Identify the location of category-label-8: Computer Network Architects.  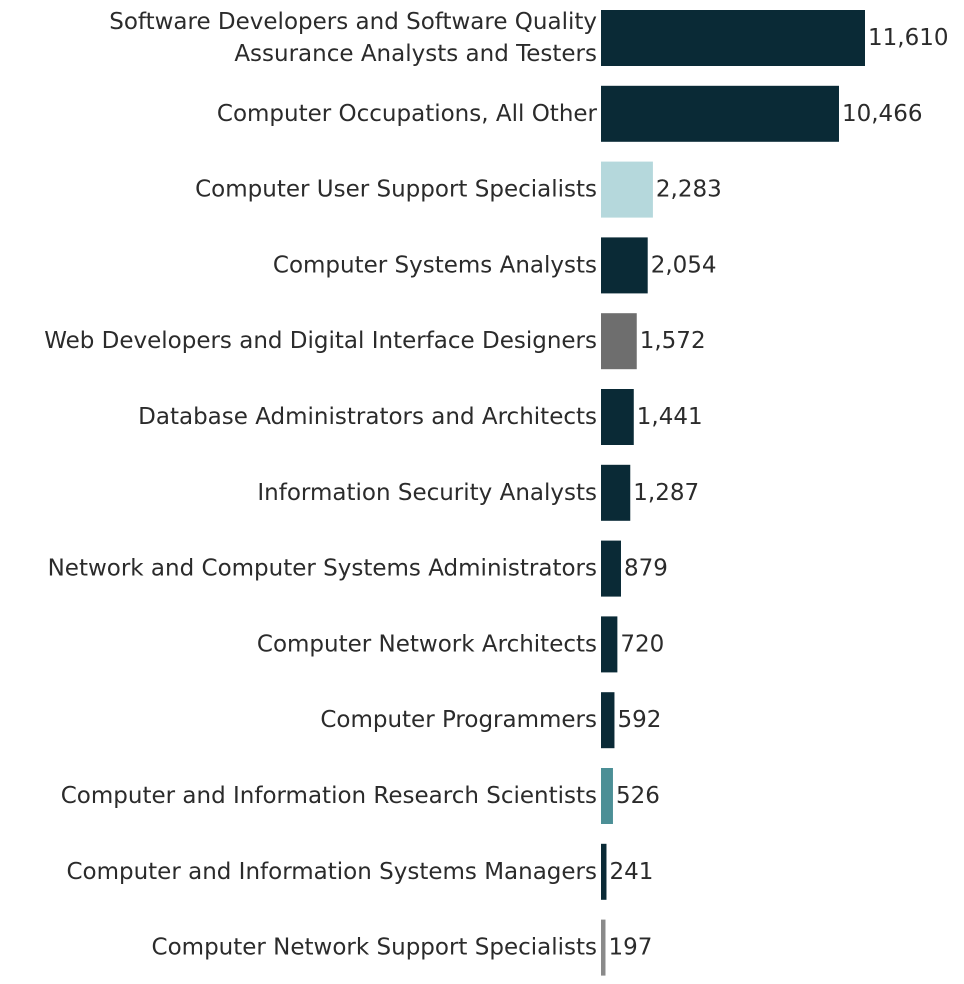
(427, 644).